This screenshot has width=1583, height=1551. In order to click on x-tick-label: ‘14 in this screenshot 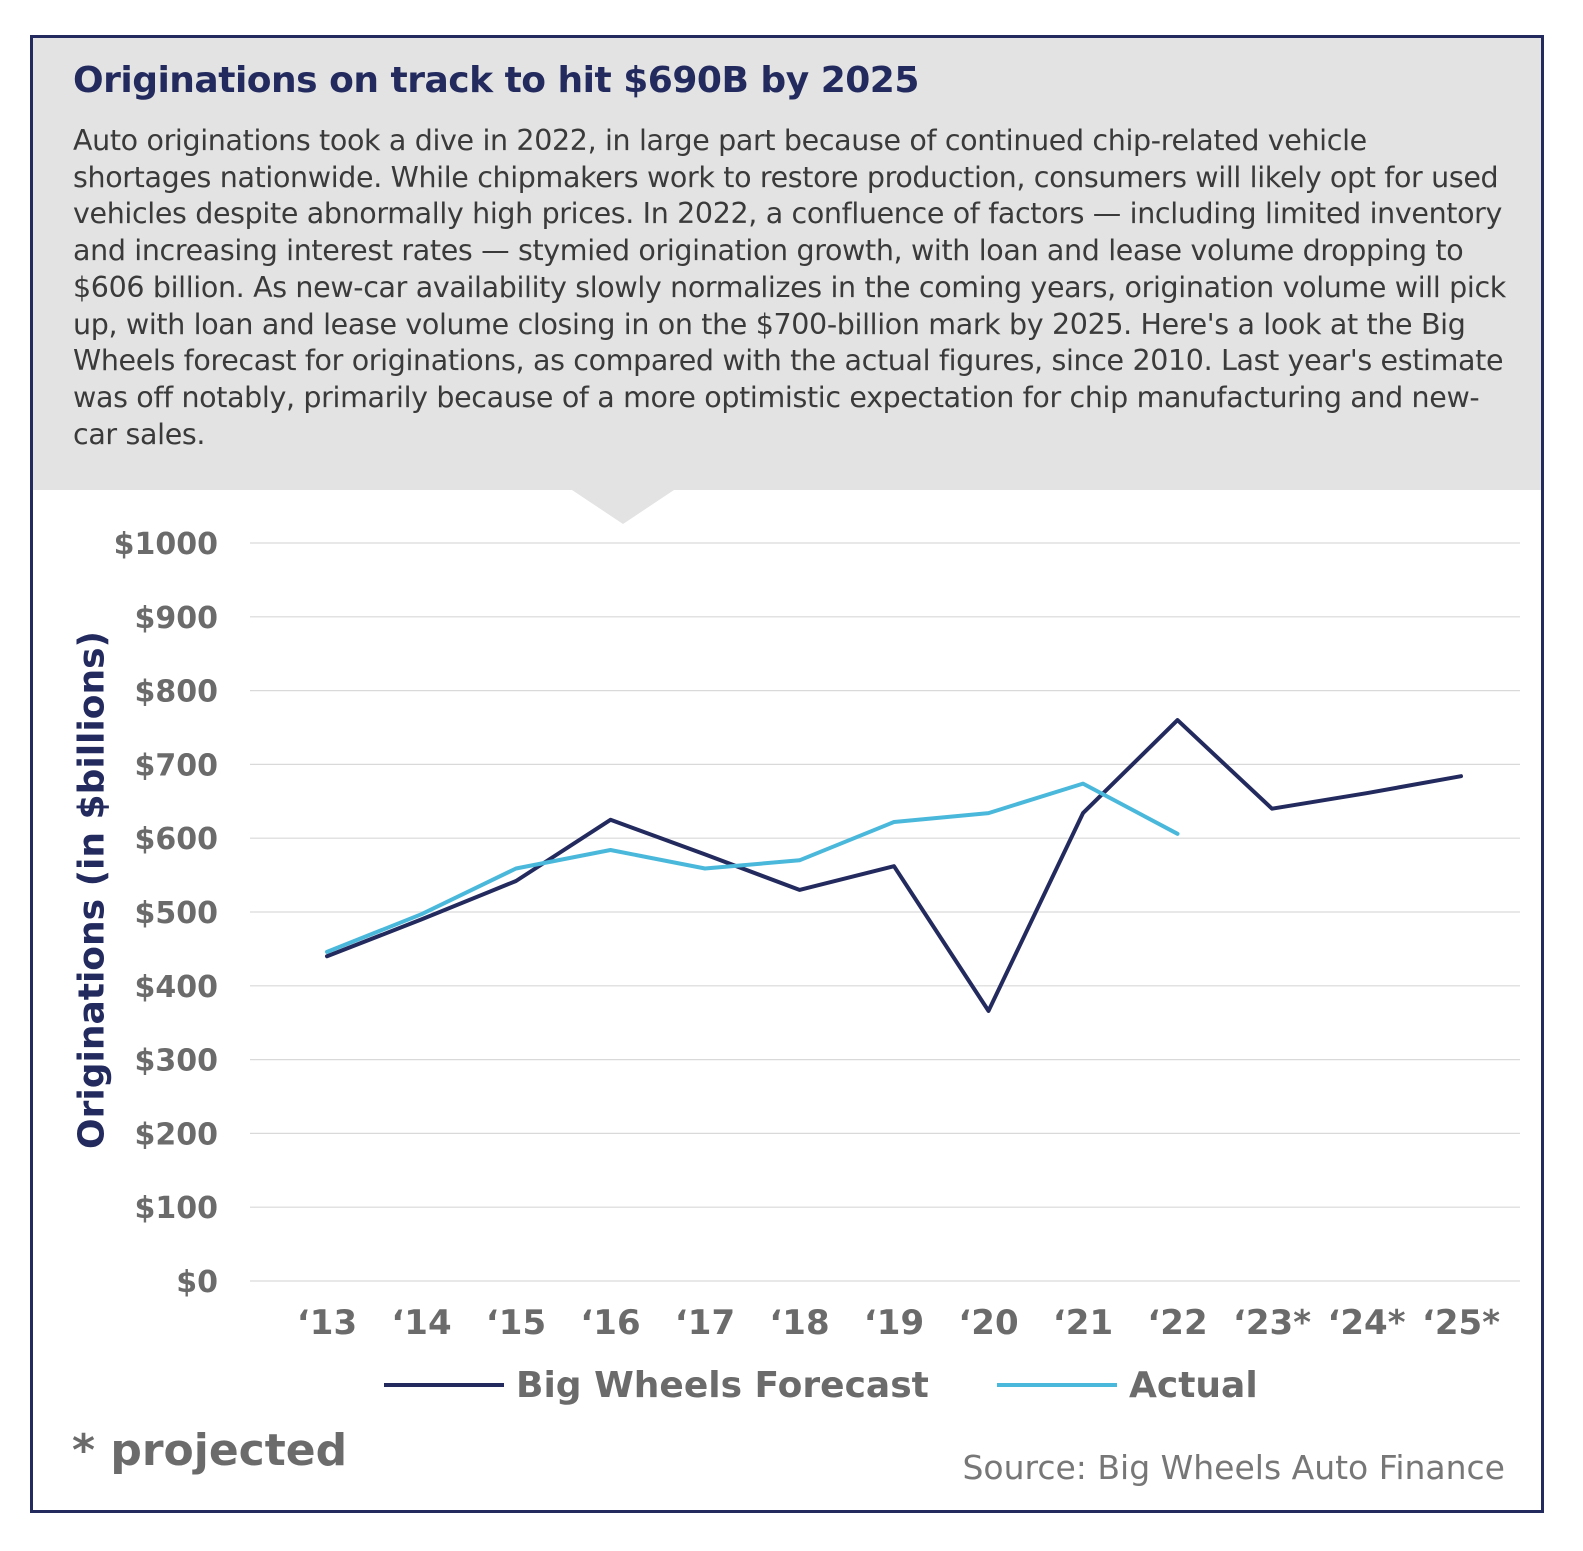, I will do `click(421, 1323)`.